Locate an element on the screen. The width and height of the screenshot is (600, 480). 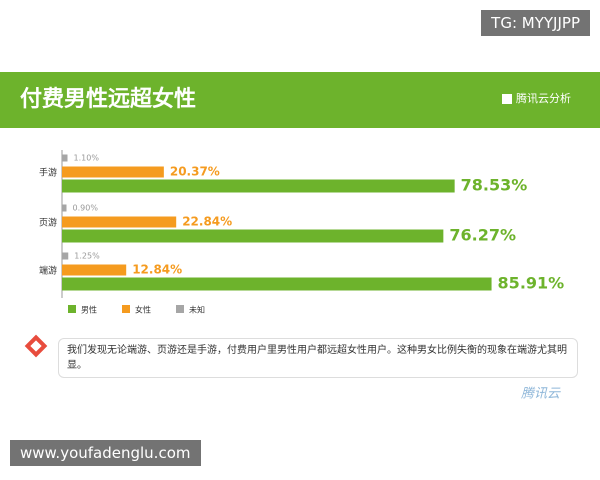
header-logo: 腾讯云分析 is located at coordinates (543, 98).